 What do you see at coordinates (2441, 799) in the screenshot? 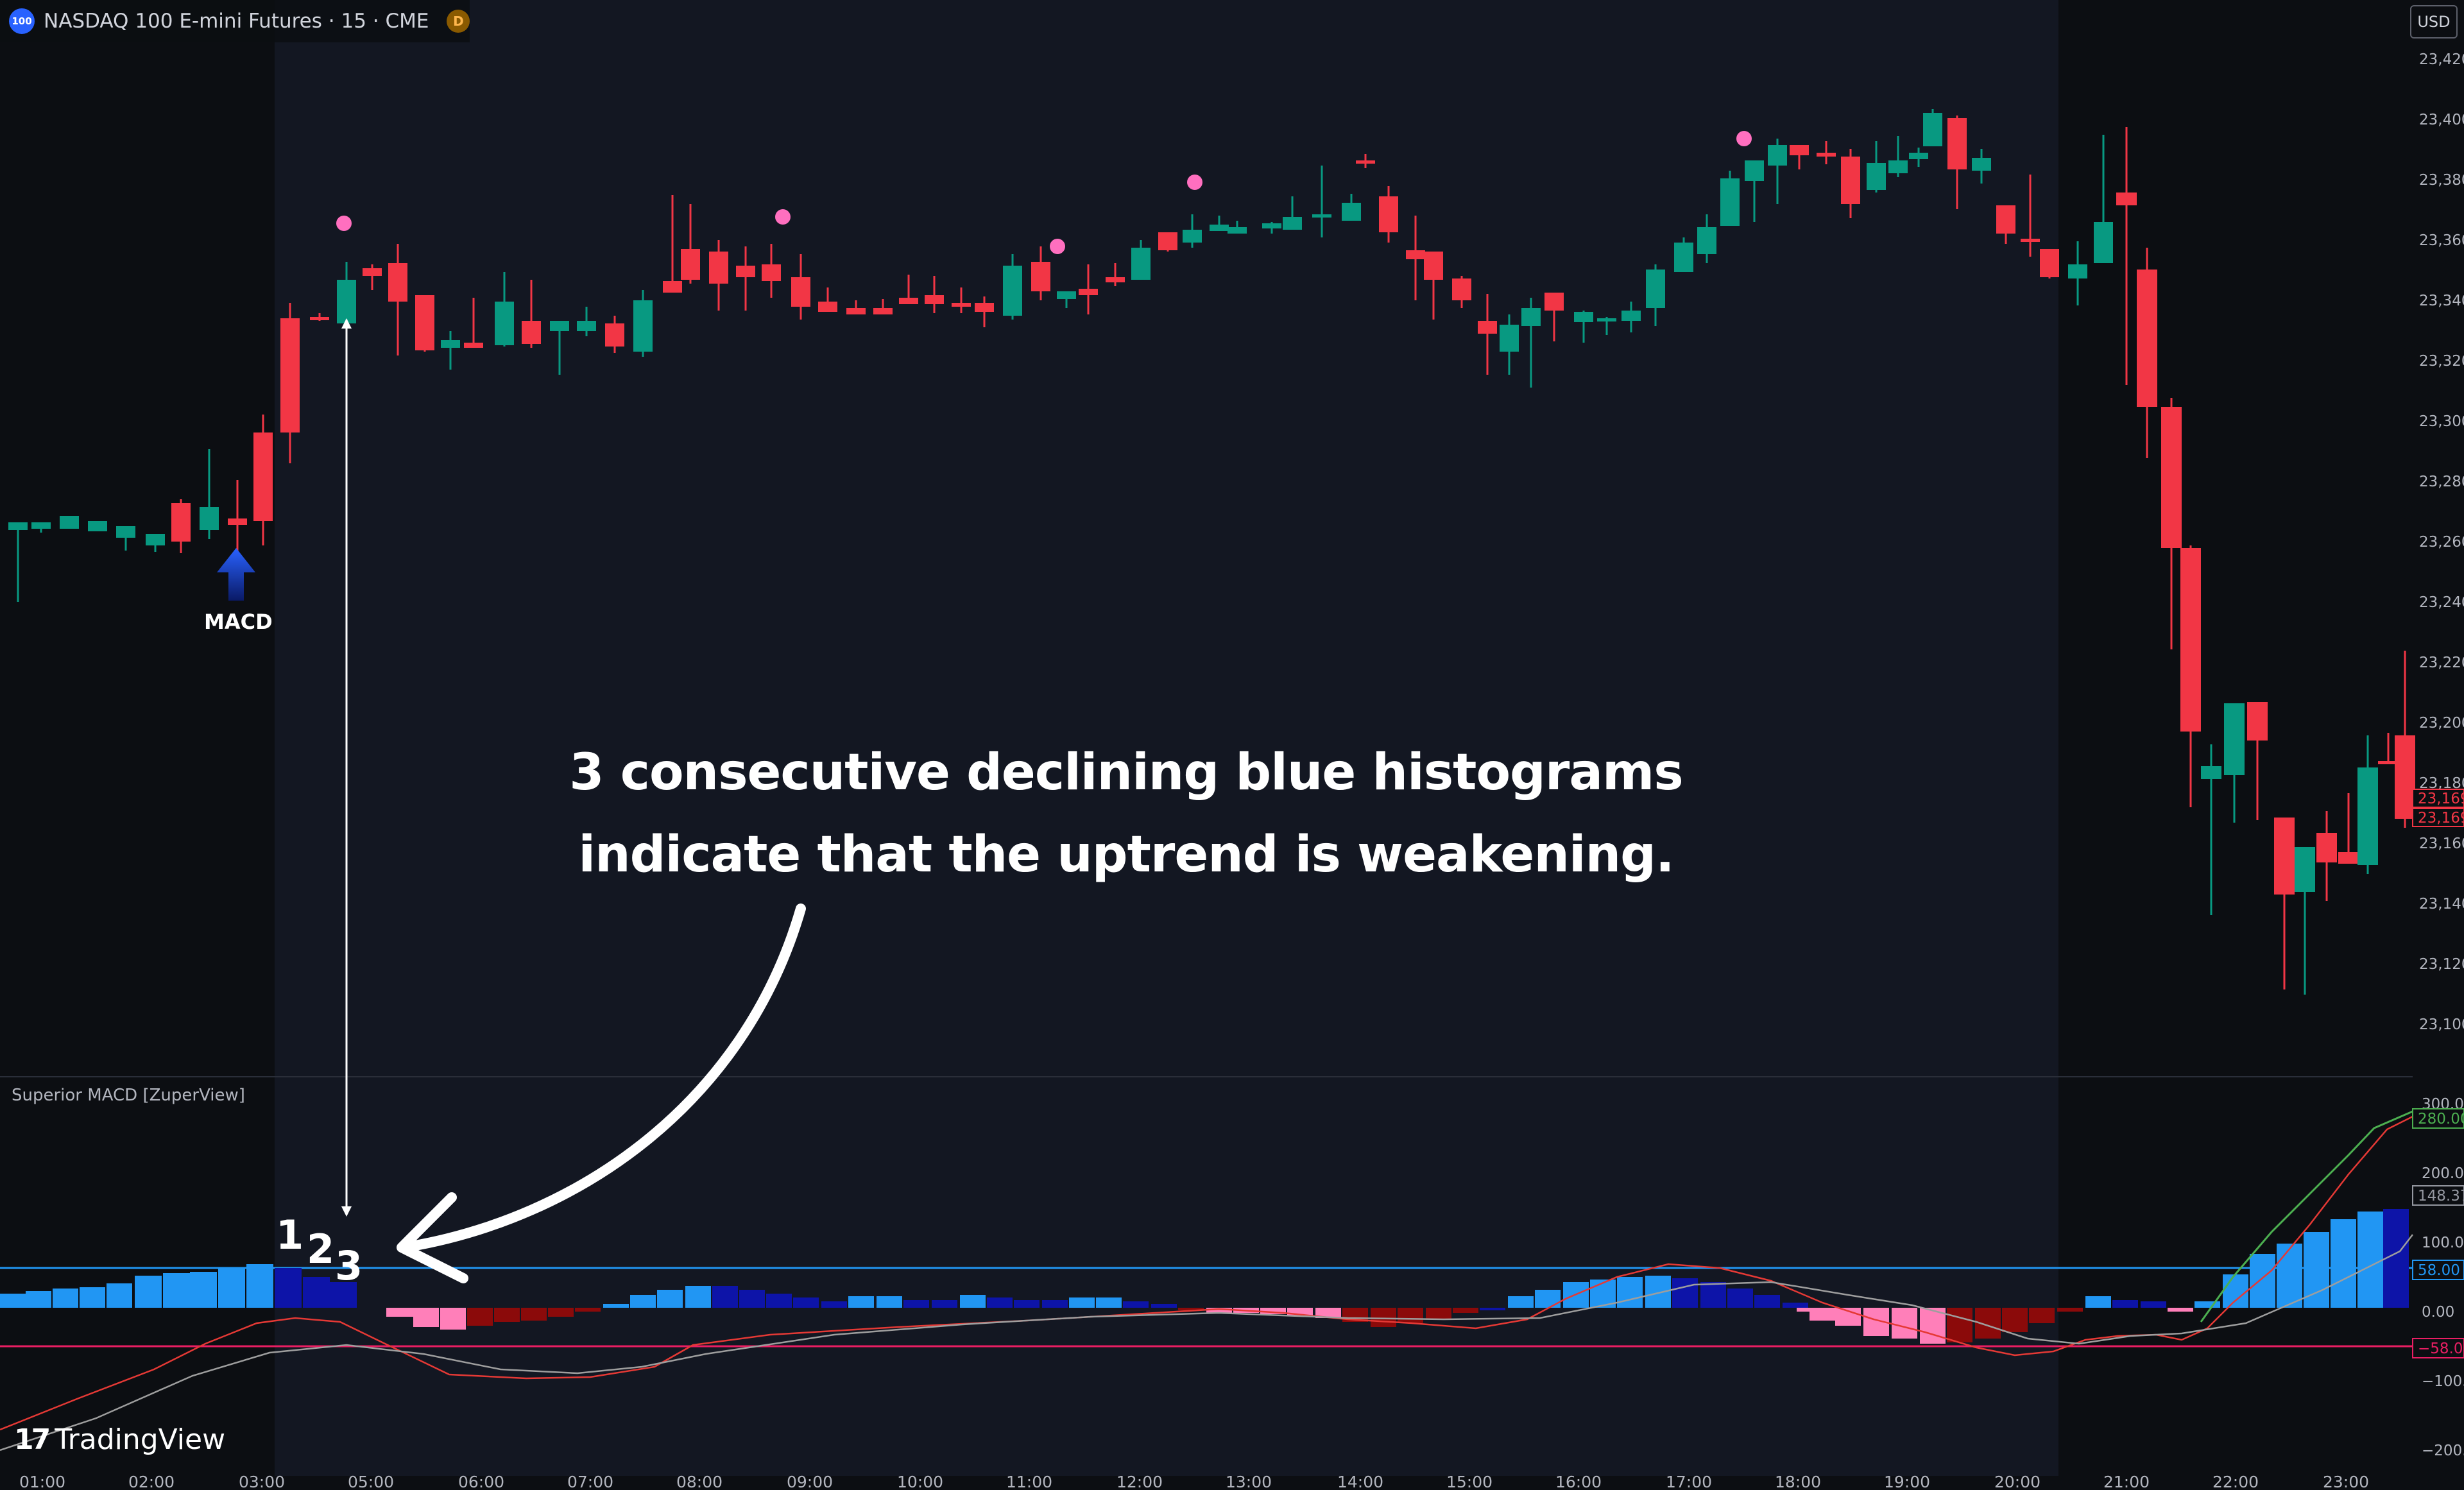
I see `last-price-label-0: 23,169` at bounding box center [2441, 799].